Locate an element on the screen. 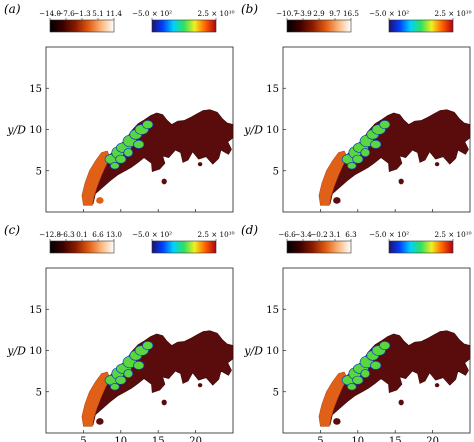 This screenshot has width=474, height=442. colorbar-1-tick-label: 11.4 is located at coordinates (114, 13).